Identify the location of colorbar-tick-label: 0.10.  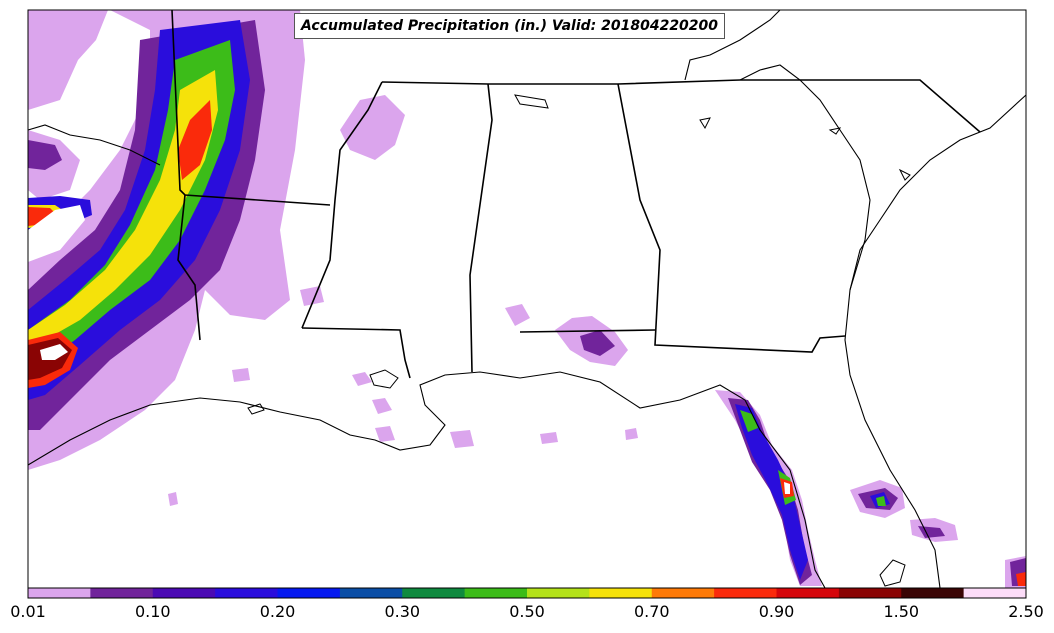
(152, 611).